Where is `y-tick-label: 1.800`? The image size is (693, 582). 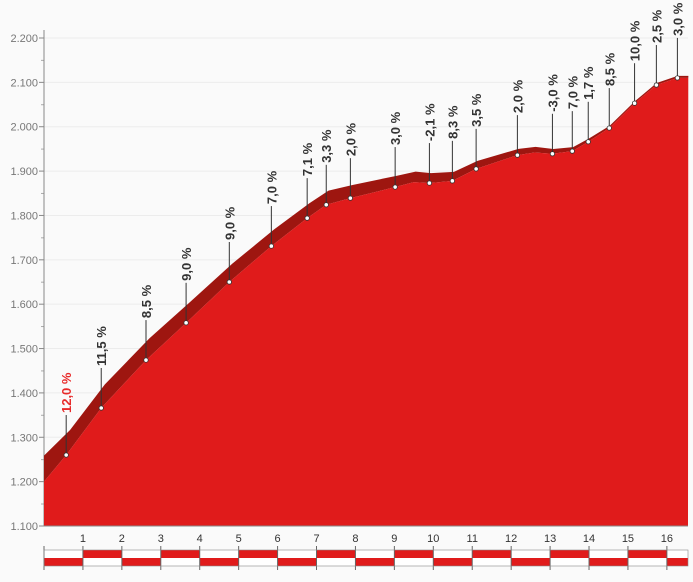 y-tick-label: 1.800 is located at coordinates (24, 216).